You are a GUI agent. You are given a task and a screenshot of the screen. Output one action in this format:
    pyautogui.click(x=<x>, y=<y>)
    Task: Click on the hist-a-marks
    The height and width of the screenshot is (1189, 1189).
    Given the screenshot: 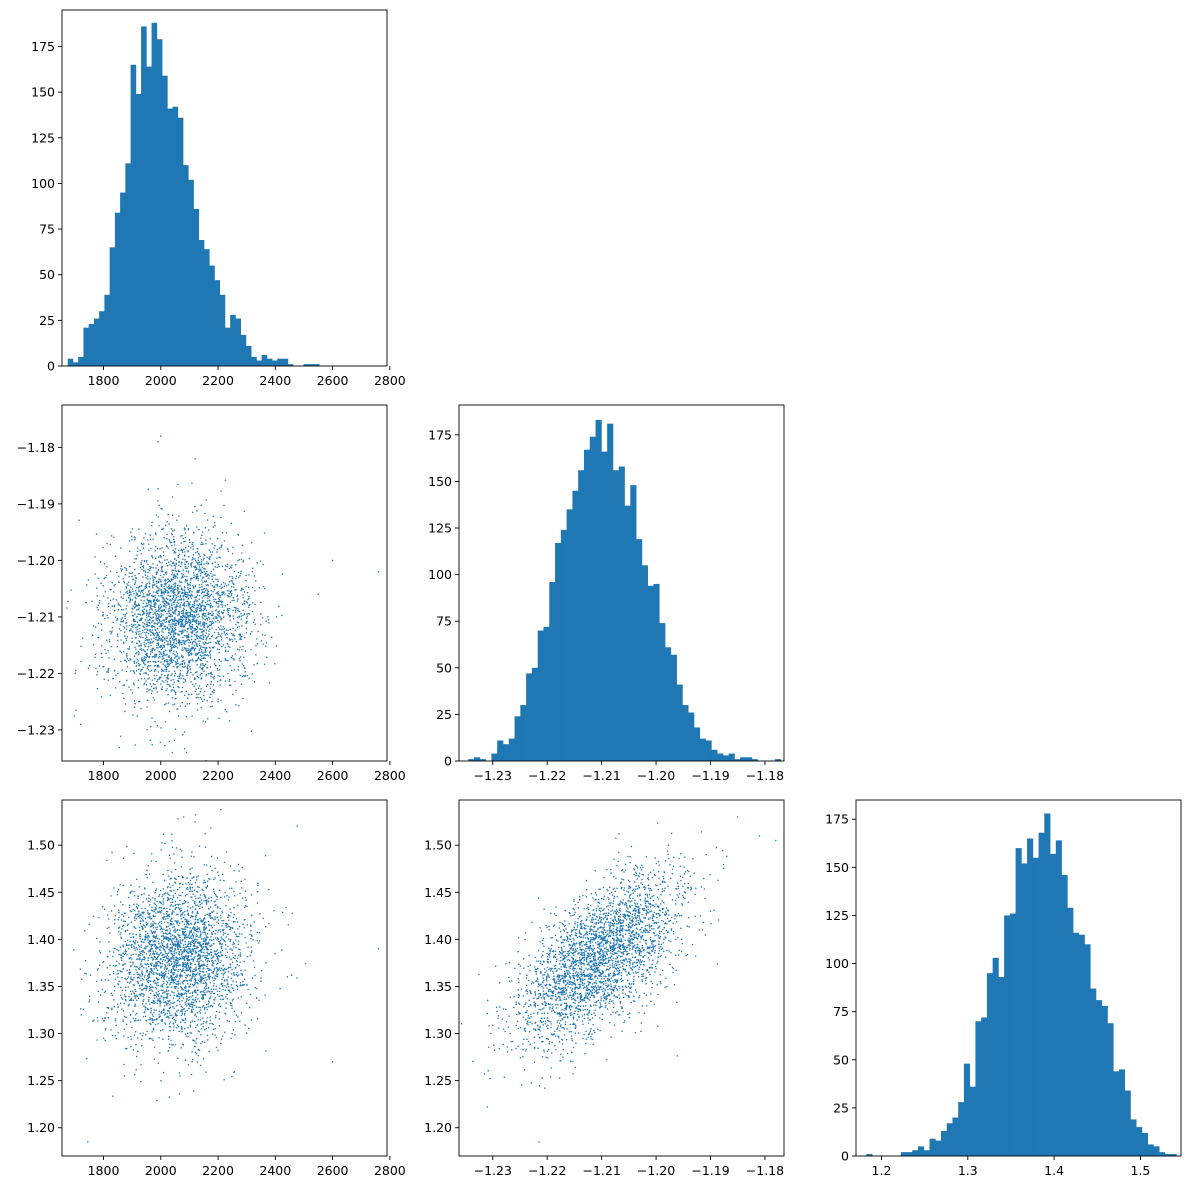 What is the action you would take?
    pyautogui.click(x=193, y=194)
    